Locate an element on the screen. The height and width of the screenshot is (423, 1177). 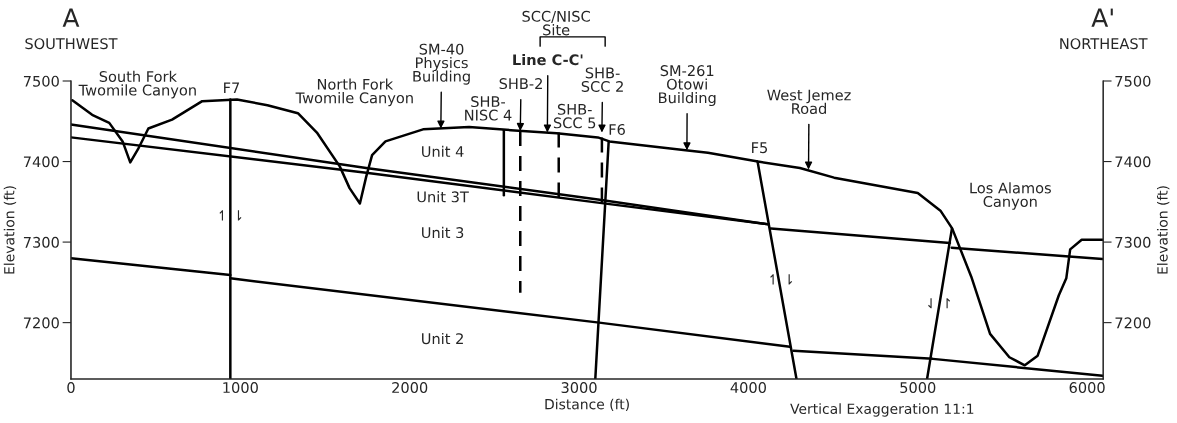
annotation: F7 is located at coordinates (232, 88).